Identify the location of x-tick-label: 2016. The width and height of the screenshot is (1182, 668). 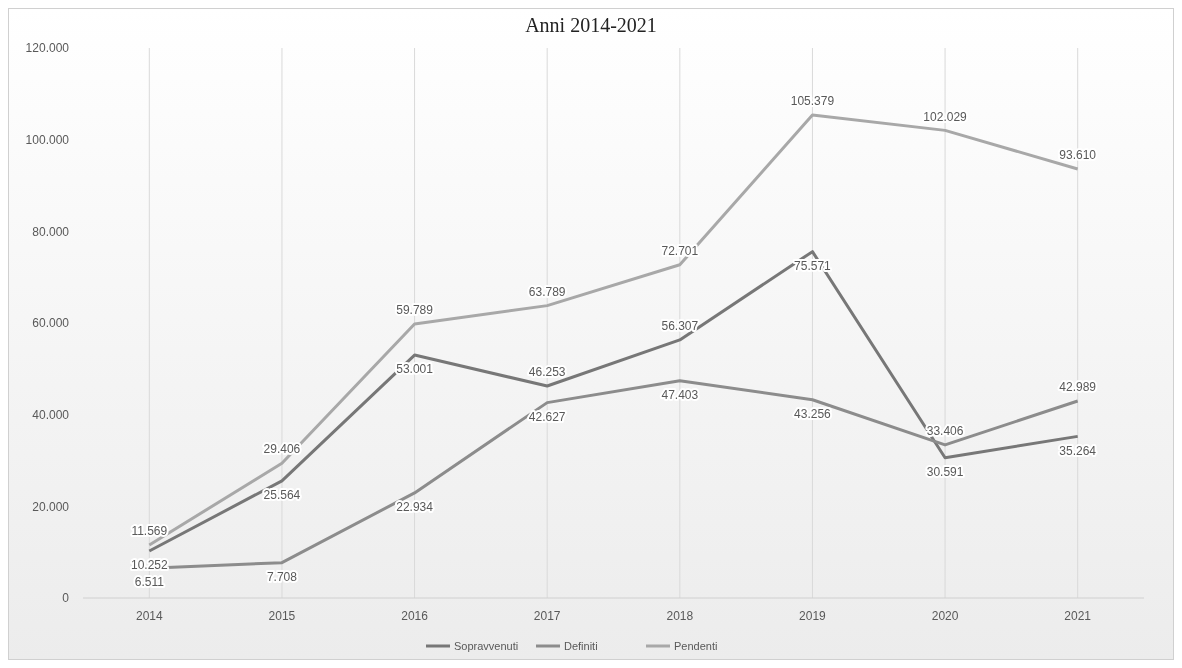
(415, 616).